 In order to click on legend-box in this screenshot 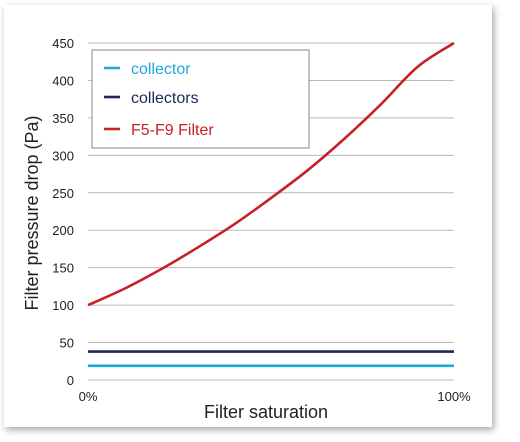, I will do `click(200, 99)`.